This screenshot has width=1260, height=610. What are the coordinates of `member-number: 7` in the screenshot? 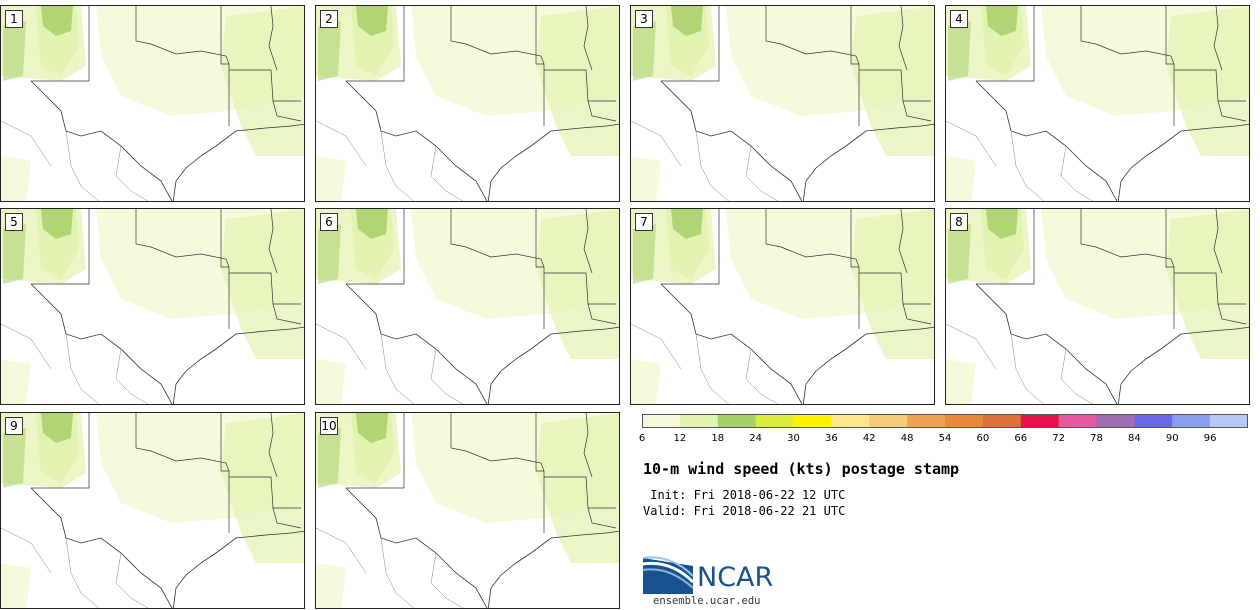 It's located at (644, 222).